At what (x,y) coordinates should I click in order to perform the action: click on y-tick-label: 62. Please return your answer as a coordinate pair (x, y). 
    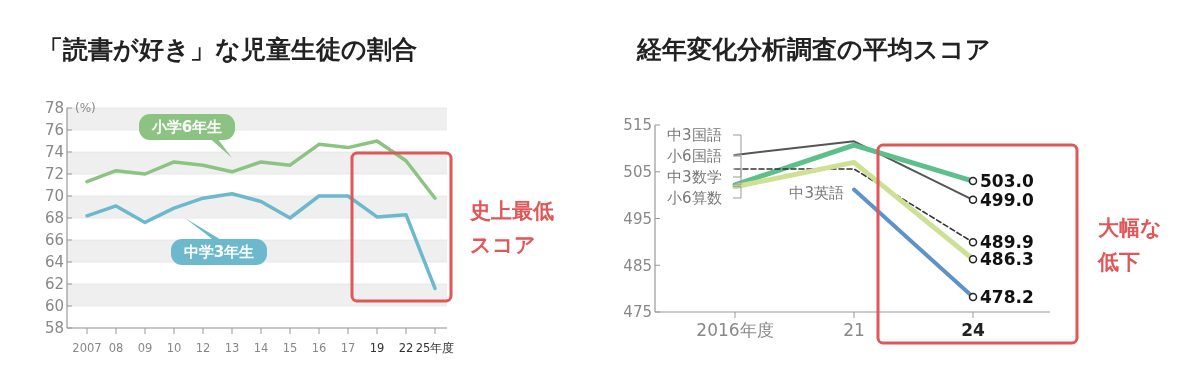
    Looking at the image, I should click on (54, 284).